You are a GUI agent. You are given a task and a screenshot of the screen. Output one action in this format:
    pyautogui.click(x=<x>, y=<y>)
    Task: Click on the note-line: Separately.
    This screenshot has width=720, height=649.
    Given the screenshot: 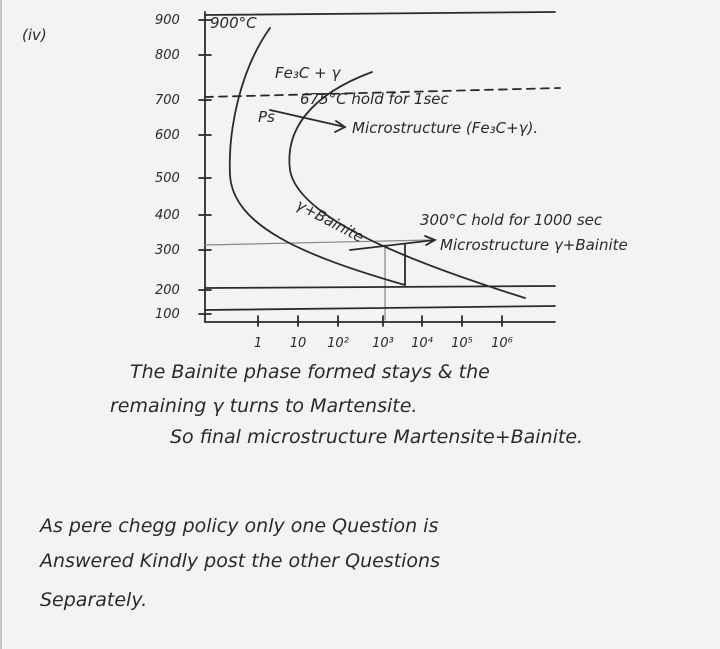 What is the action you would take?
    pyautogui.click(x=93, y=600)
    